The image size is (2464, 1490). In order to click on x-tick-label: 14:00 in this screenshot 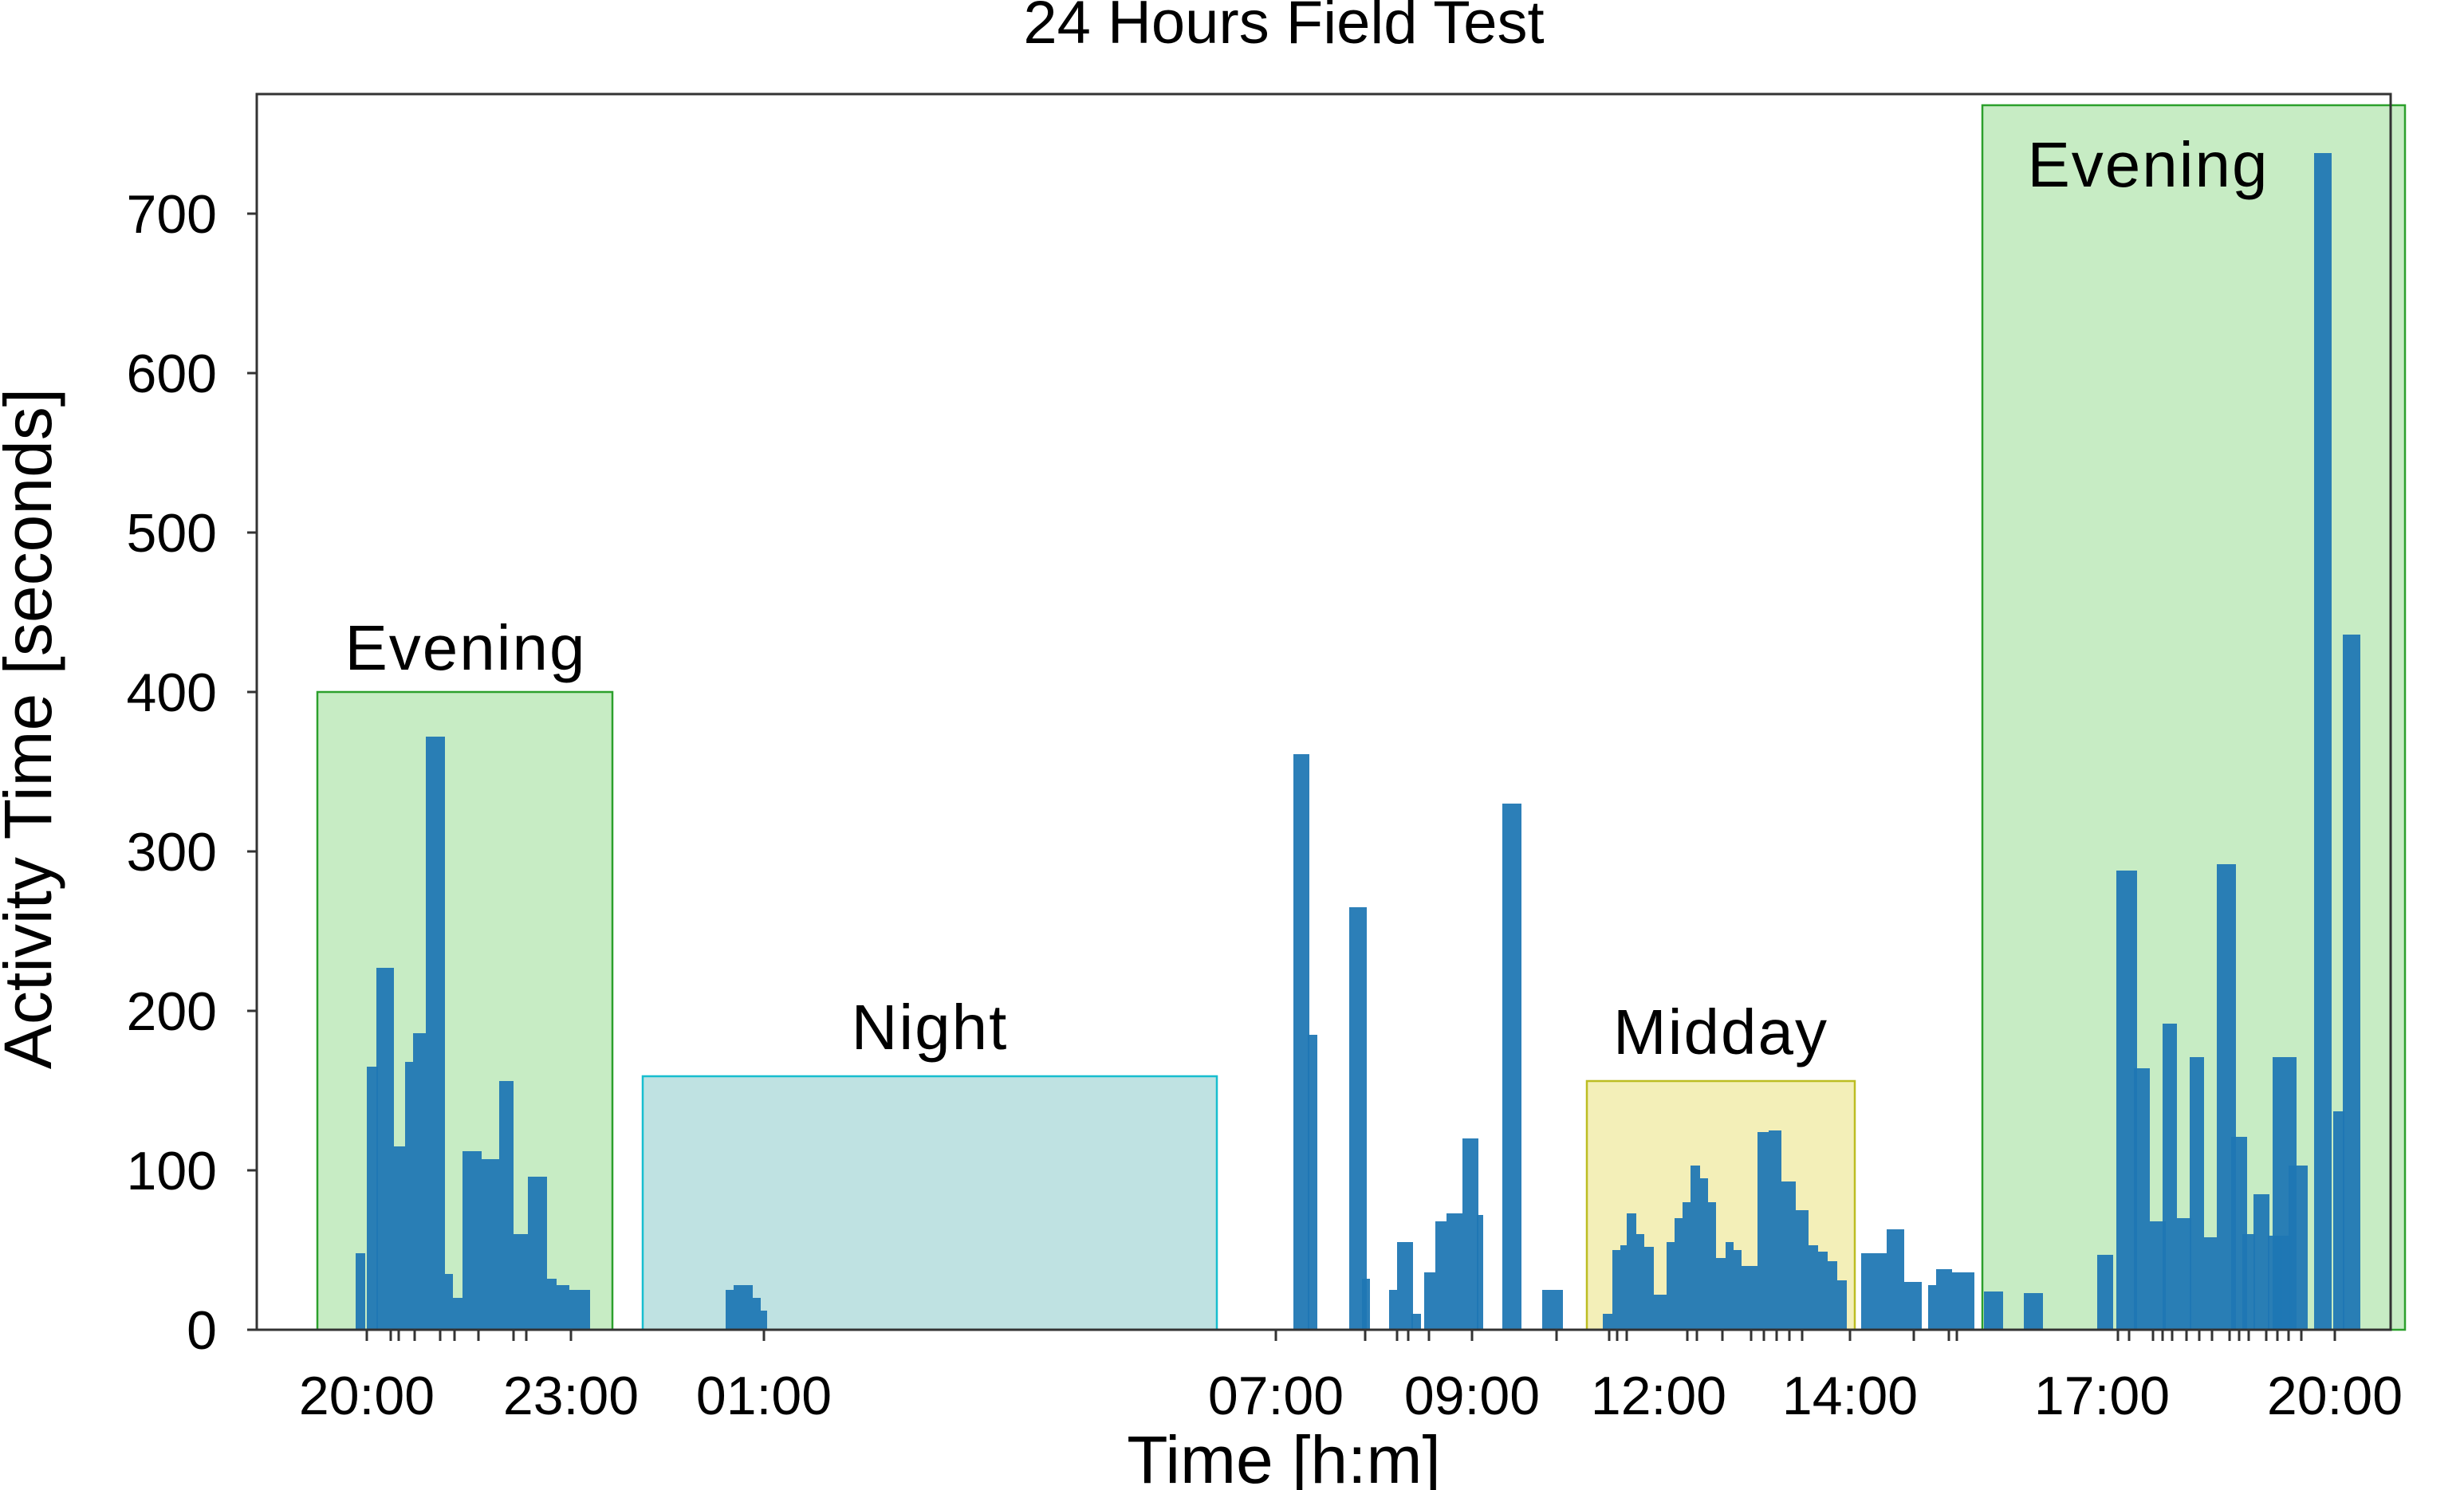, I will do `click(1850, 1396)`.